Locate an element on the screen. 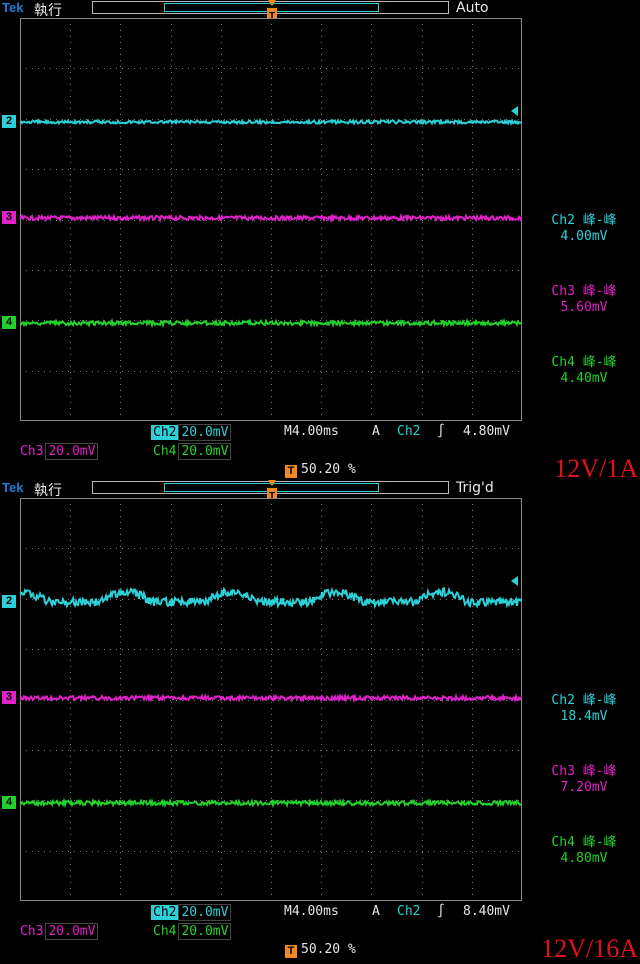 The height and width of the screenshot is (964, 640). measurement-ch3: Ch3 峰-峰 5.60mV is located at coordinates (584, 300).